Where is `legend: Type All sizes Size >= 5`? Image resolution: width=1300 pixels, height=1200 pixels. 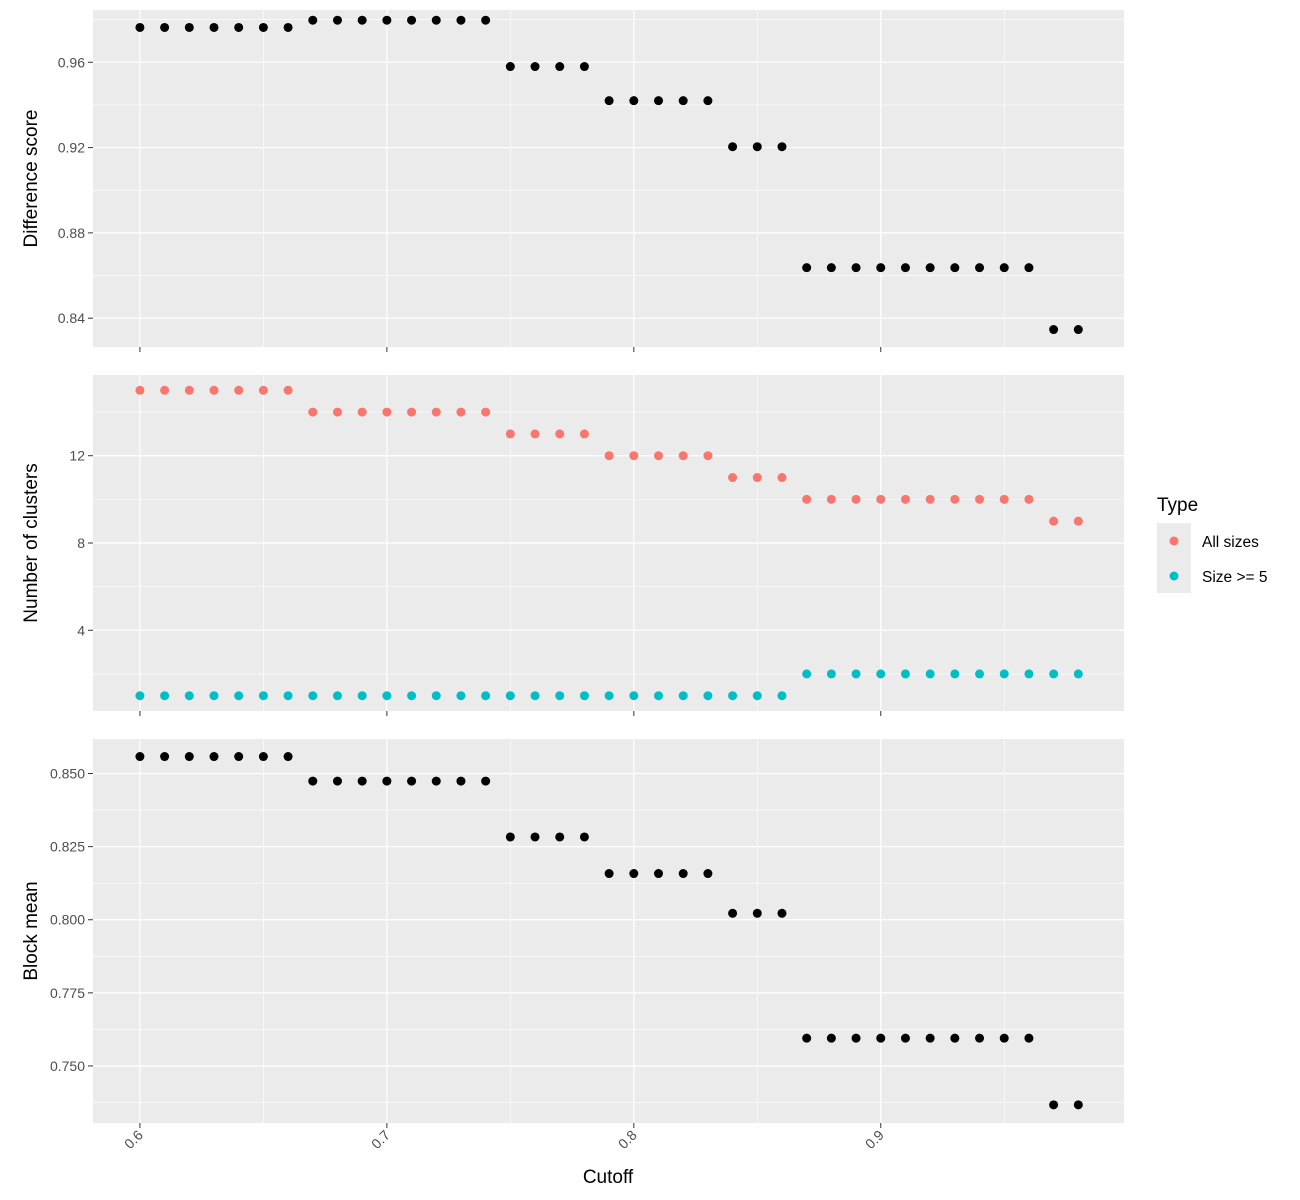 legend: Type All sizes Size >= 5 is located at coordinates (1212, 544).